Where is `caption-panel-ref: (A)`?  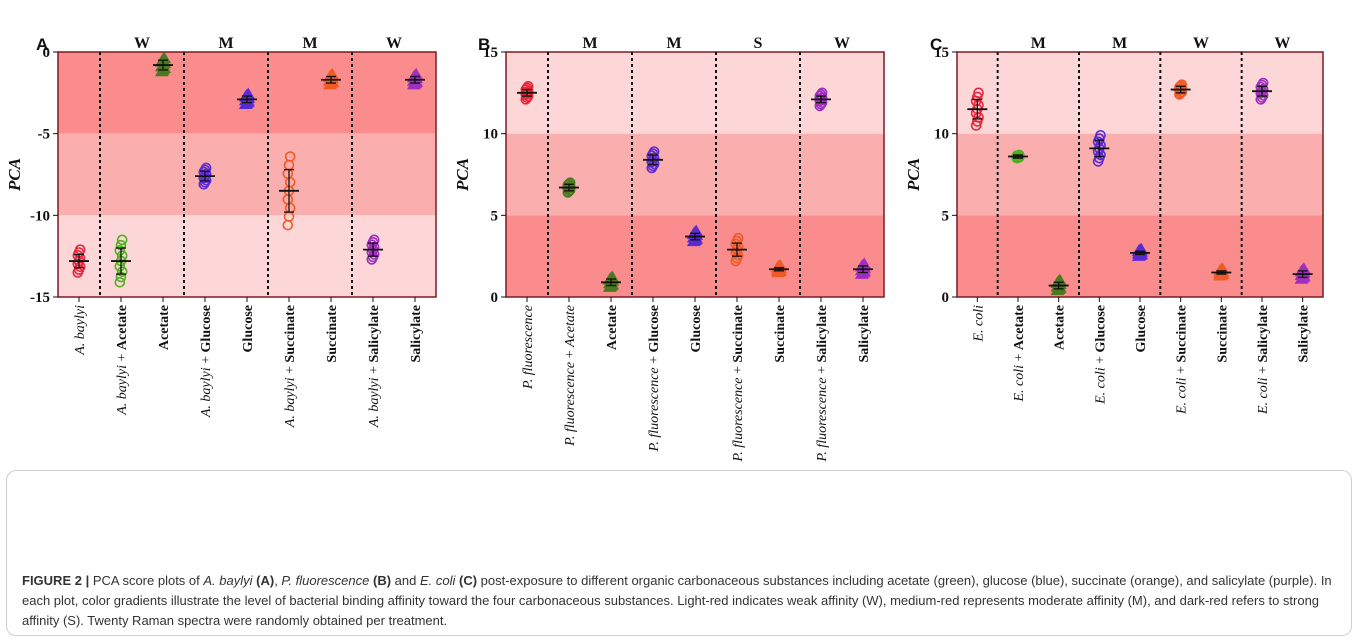 caption-panel-ref: (A) is located at coordinates (265, 580).